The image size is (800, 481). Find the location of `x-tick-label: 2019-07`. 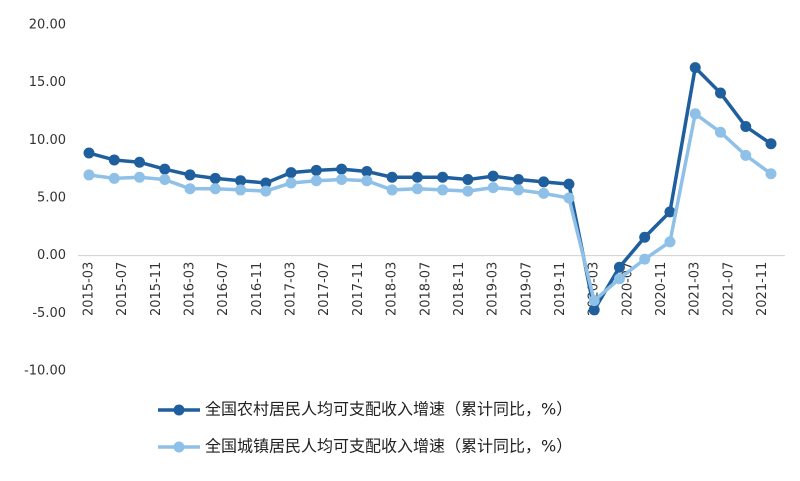

x-tick-label: 2019-07 is located at coordinates (526, 289).